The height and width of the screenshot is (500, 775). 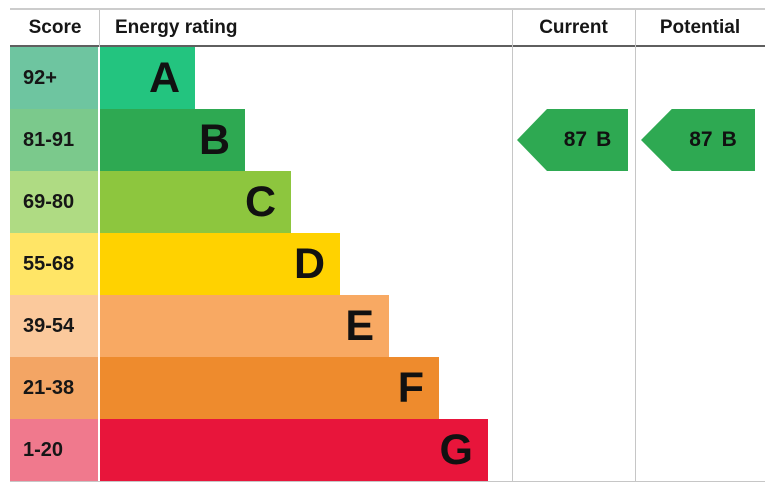 I want to click on current-band: B, so click(x=604, y=139).